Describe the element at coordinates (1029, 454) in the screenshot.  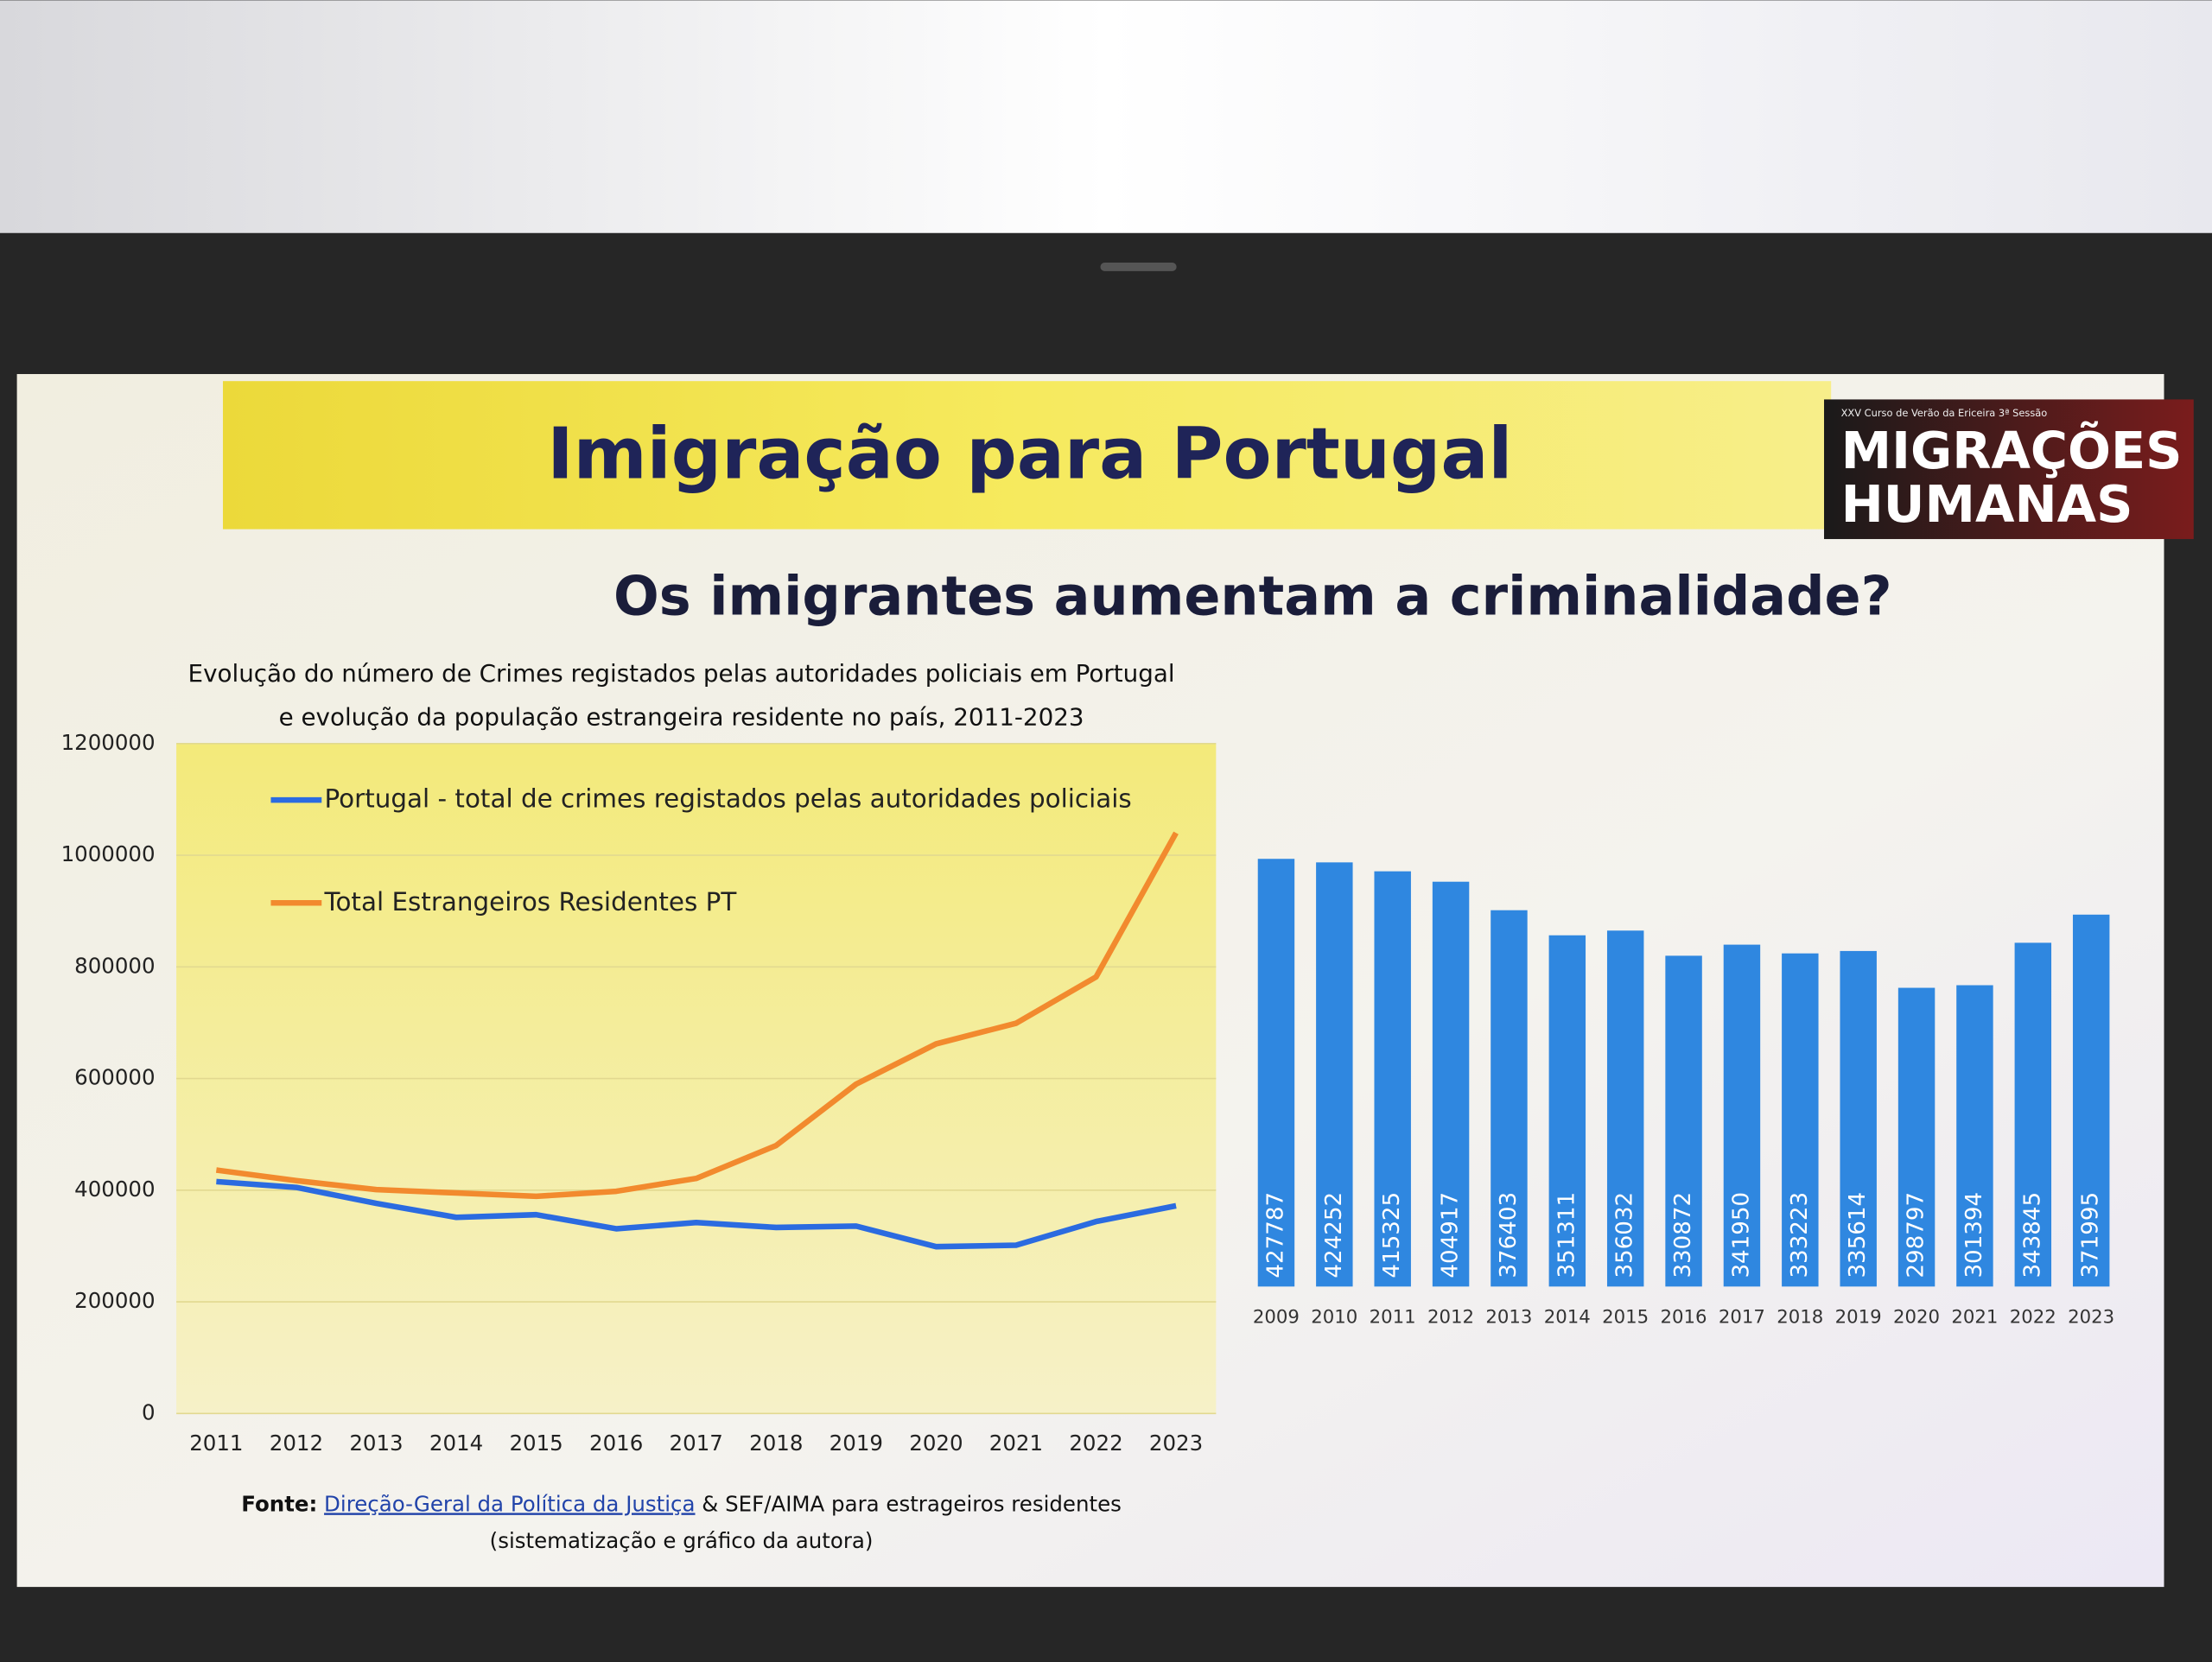
I see `slide-title: Imigração para Portugal` at that location.